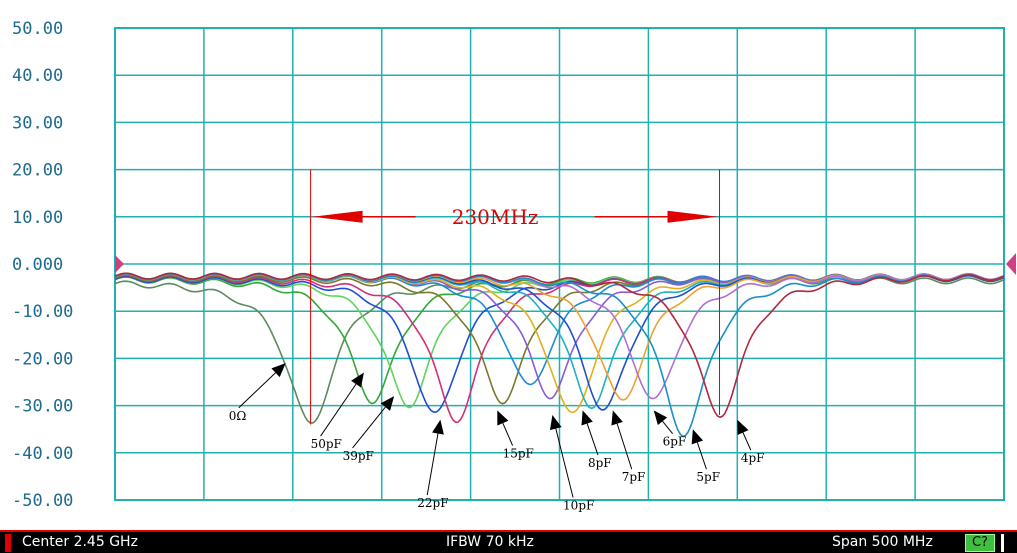 Image resolution: width=1017 pixels, height=553 pixels. Describe the element at coordinates (1002, 543) in the screenshot. I see `status-end-marker` at that location.